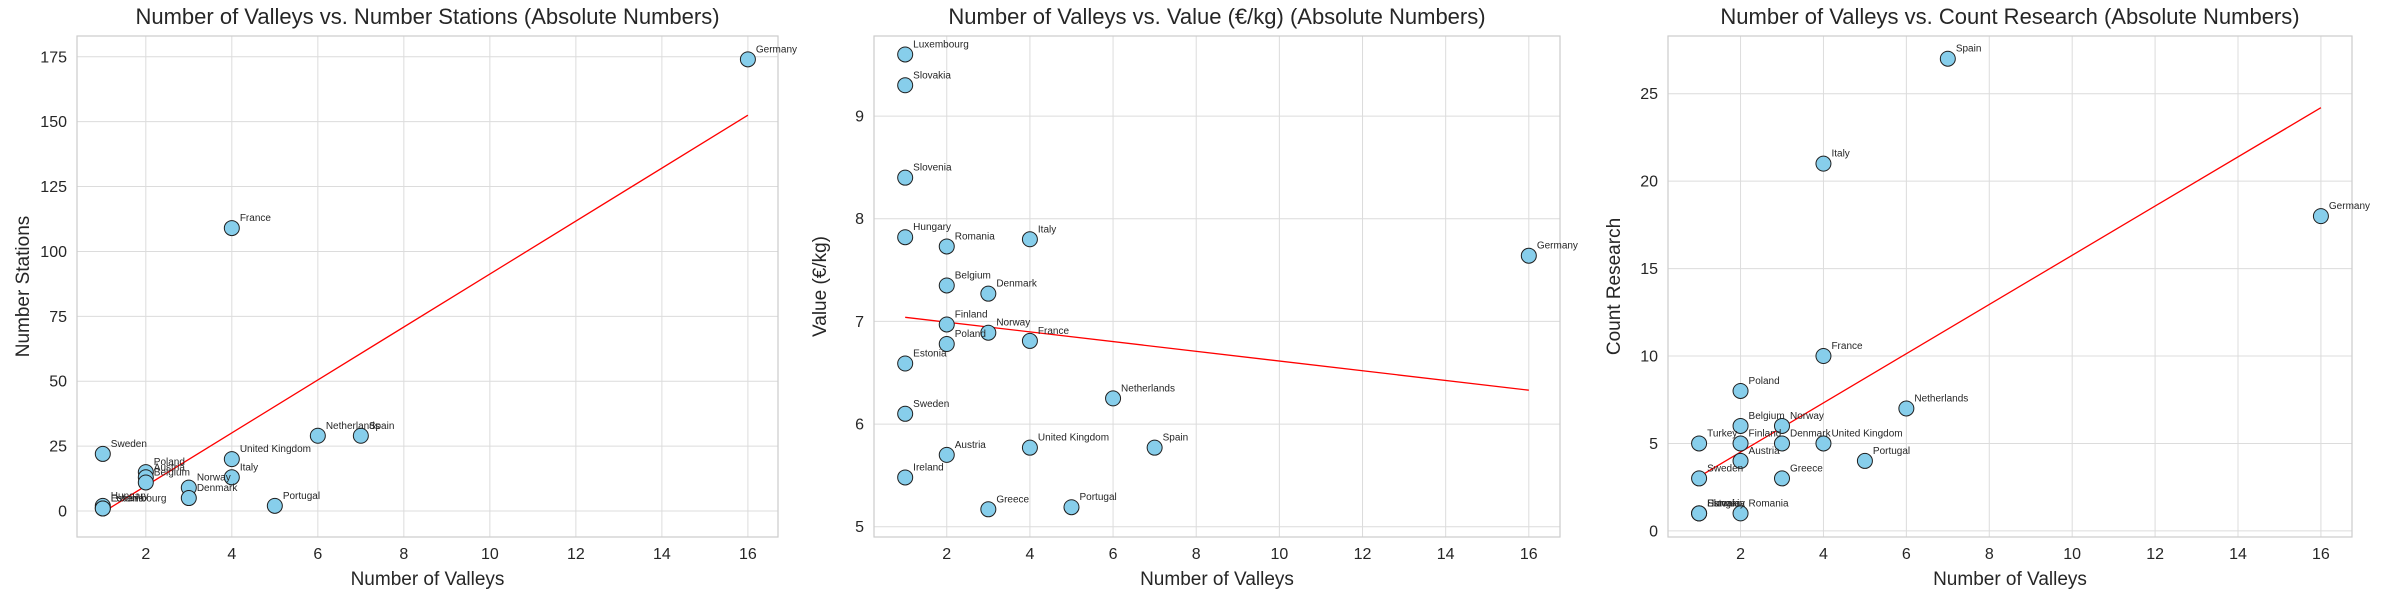  I want to click on y-tick-label: 5, so click(1653, 444).